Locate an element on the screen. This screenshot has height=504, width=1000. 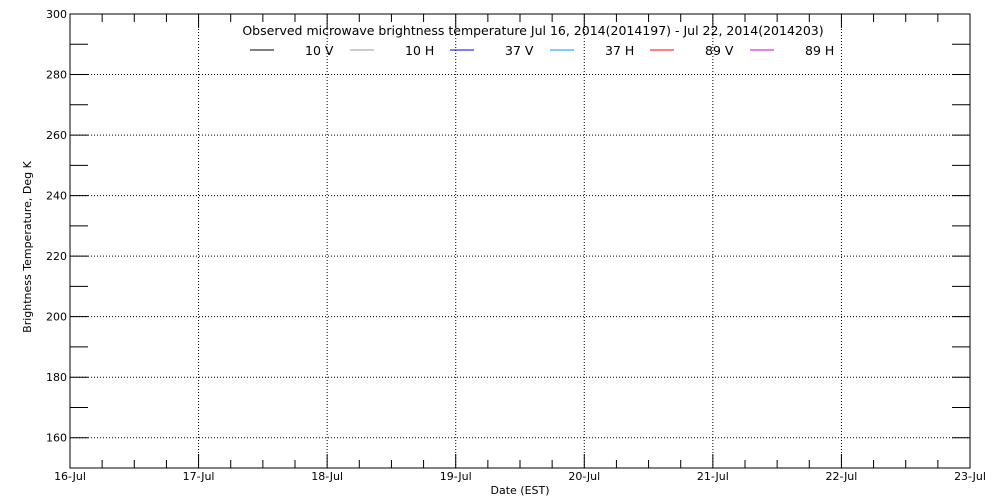
y-tick-label: 240 is located at coordinates (56, 196).